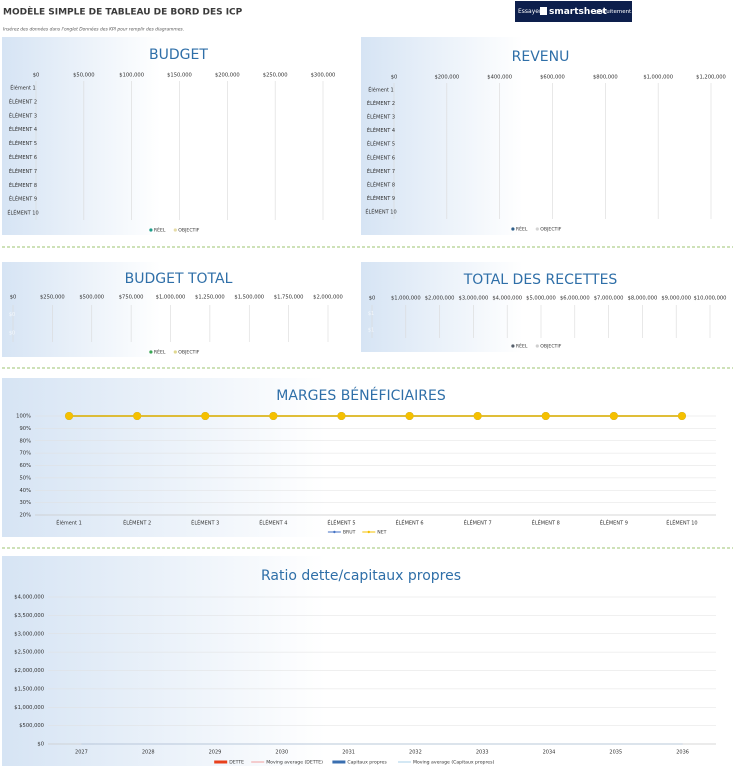  Describe the element at coordinates (68, 523) in the screenshot. I see `x-tick-label: Élément 1` at that location.